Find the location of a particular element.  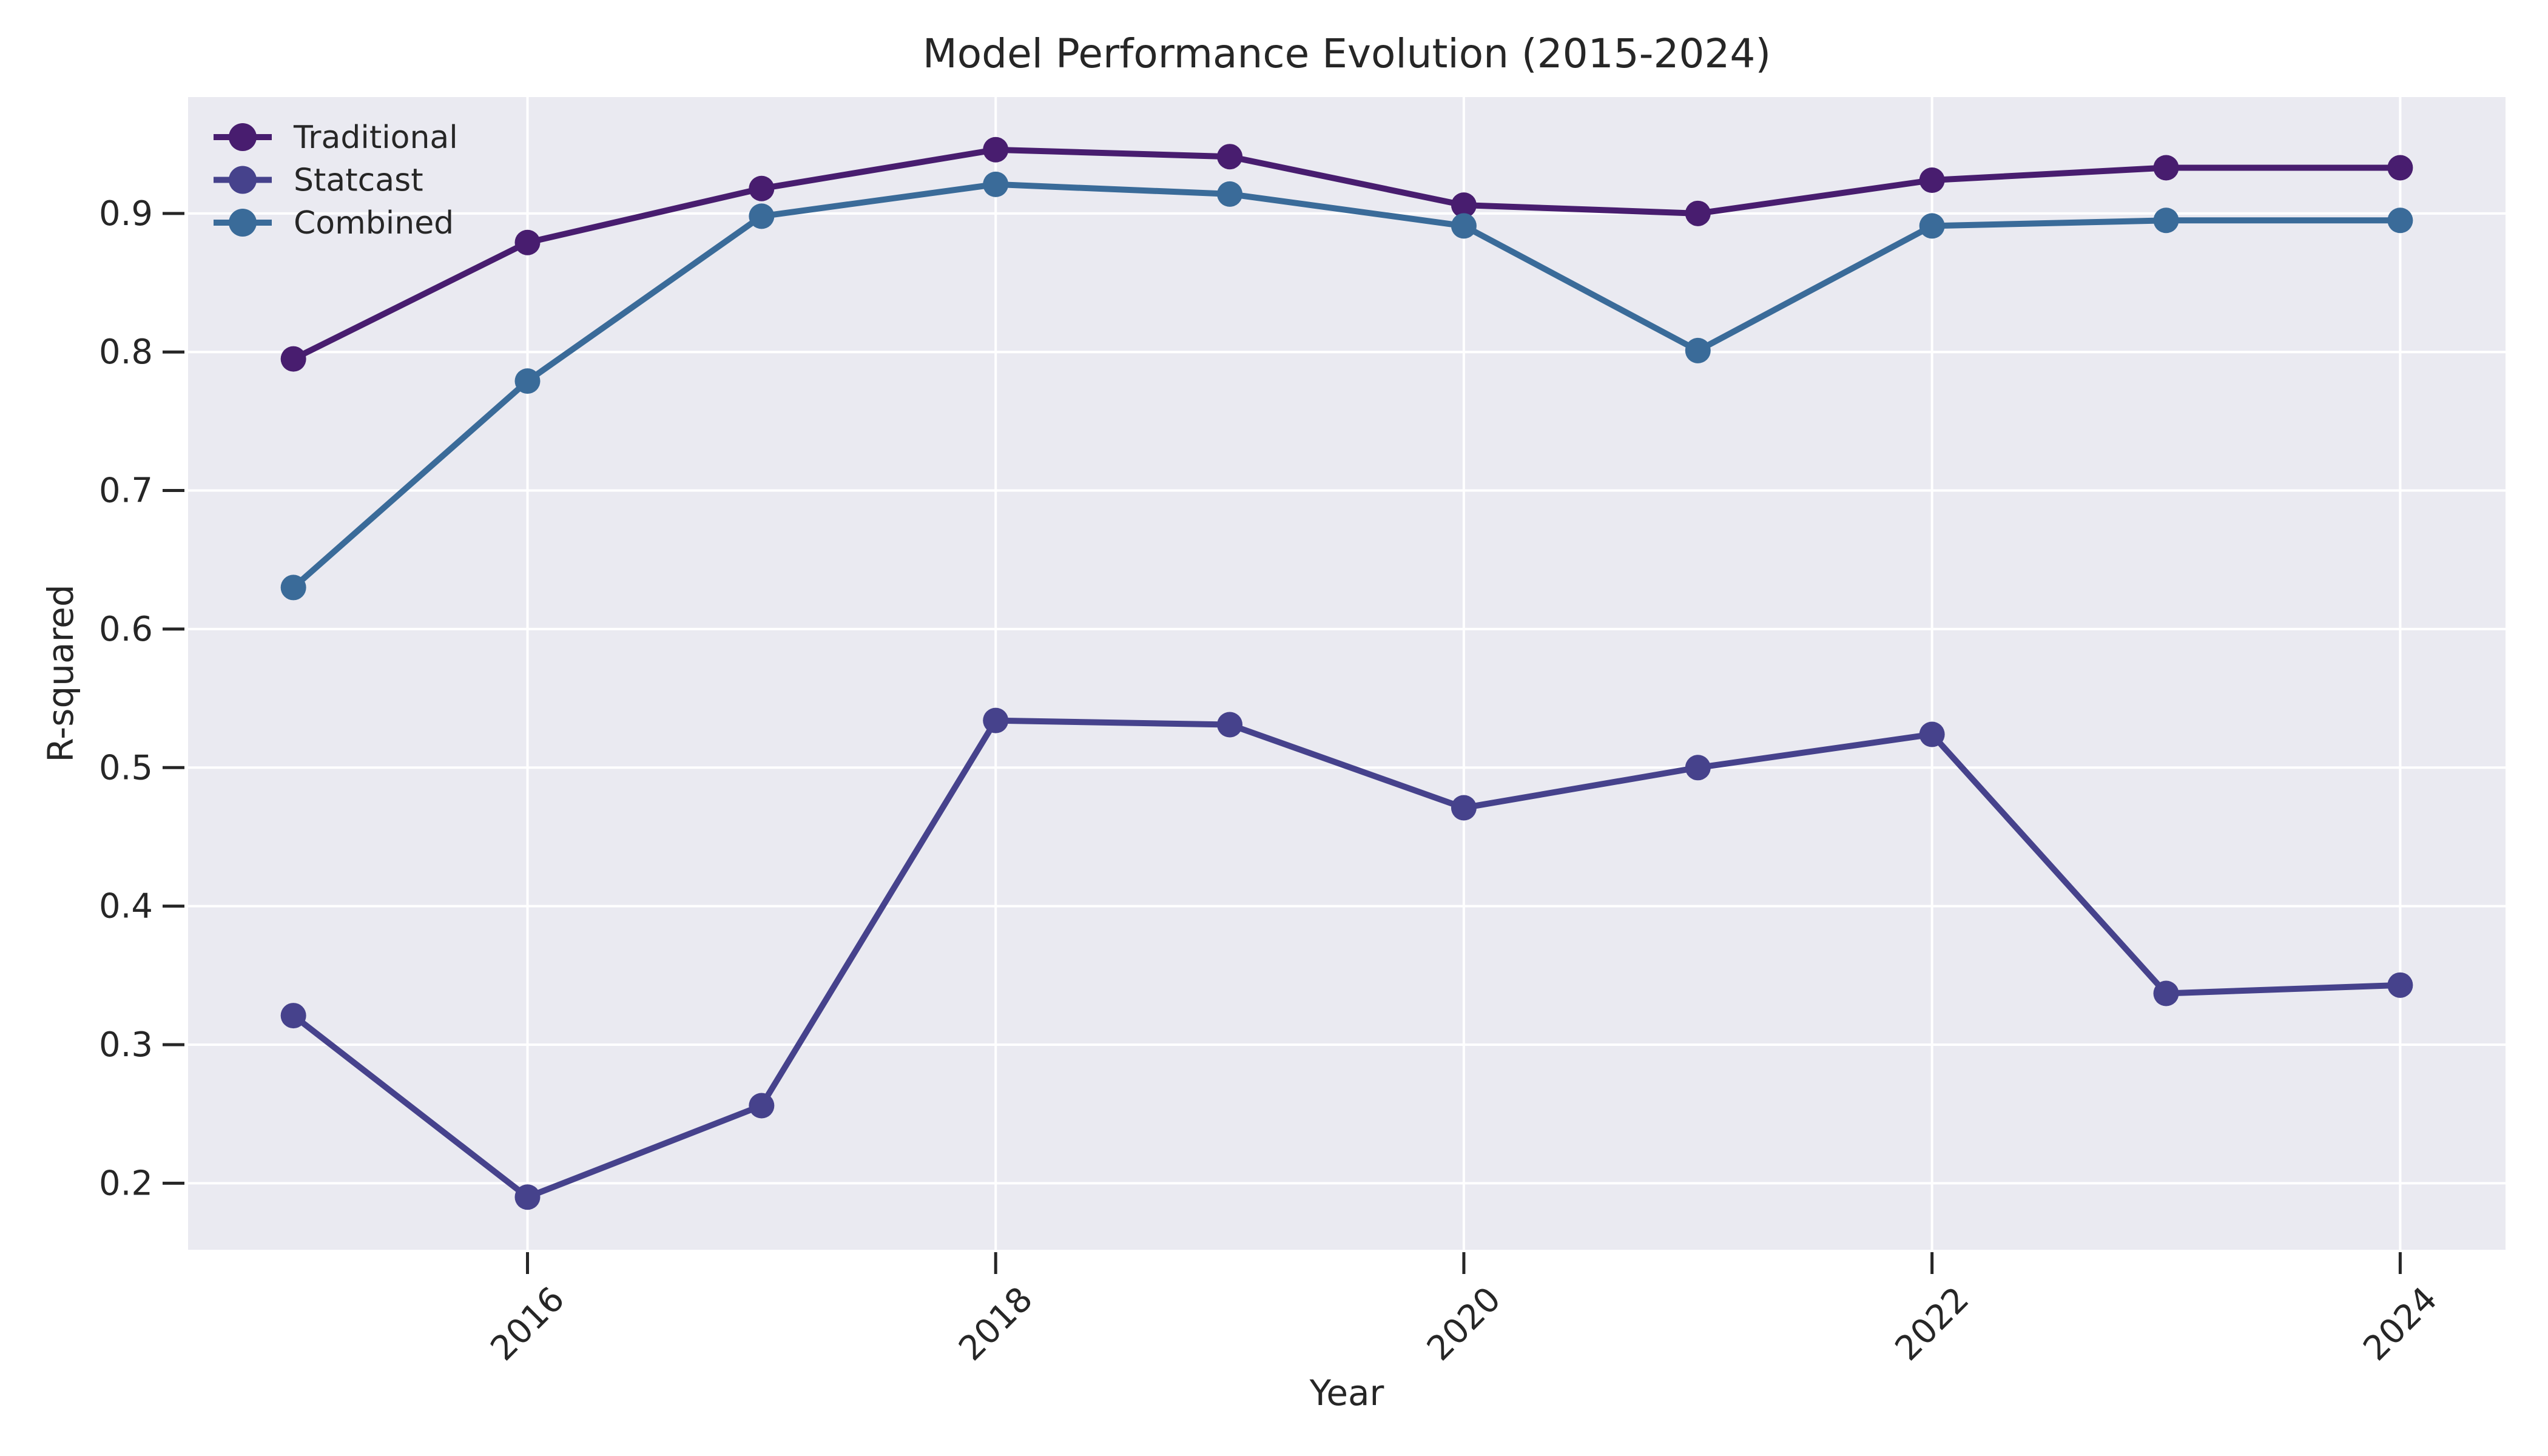

y-tick-label: 0.5 is located at coordinates (126, 767).